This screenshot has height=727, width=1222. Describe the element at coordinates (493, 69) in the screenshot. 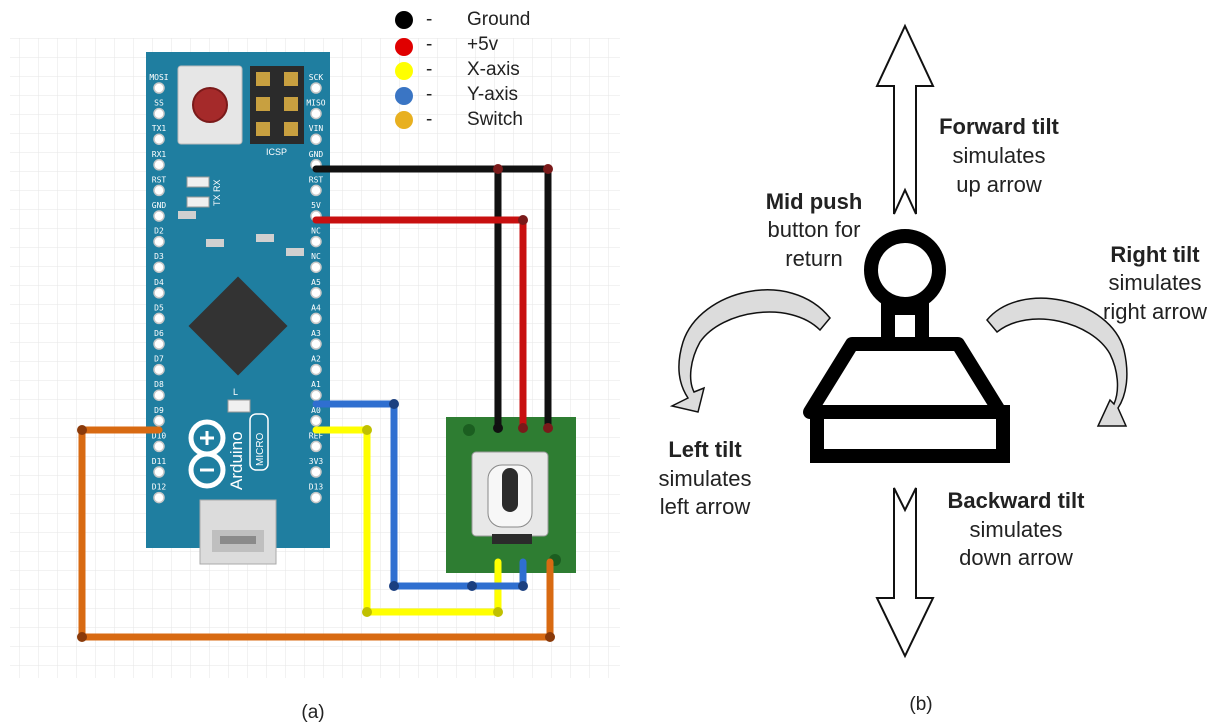

I see `legend-label-x-axis: X-axis` at that location.